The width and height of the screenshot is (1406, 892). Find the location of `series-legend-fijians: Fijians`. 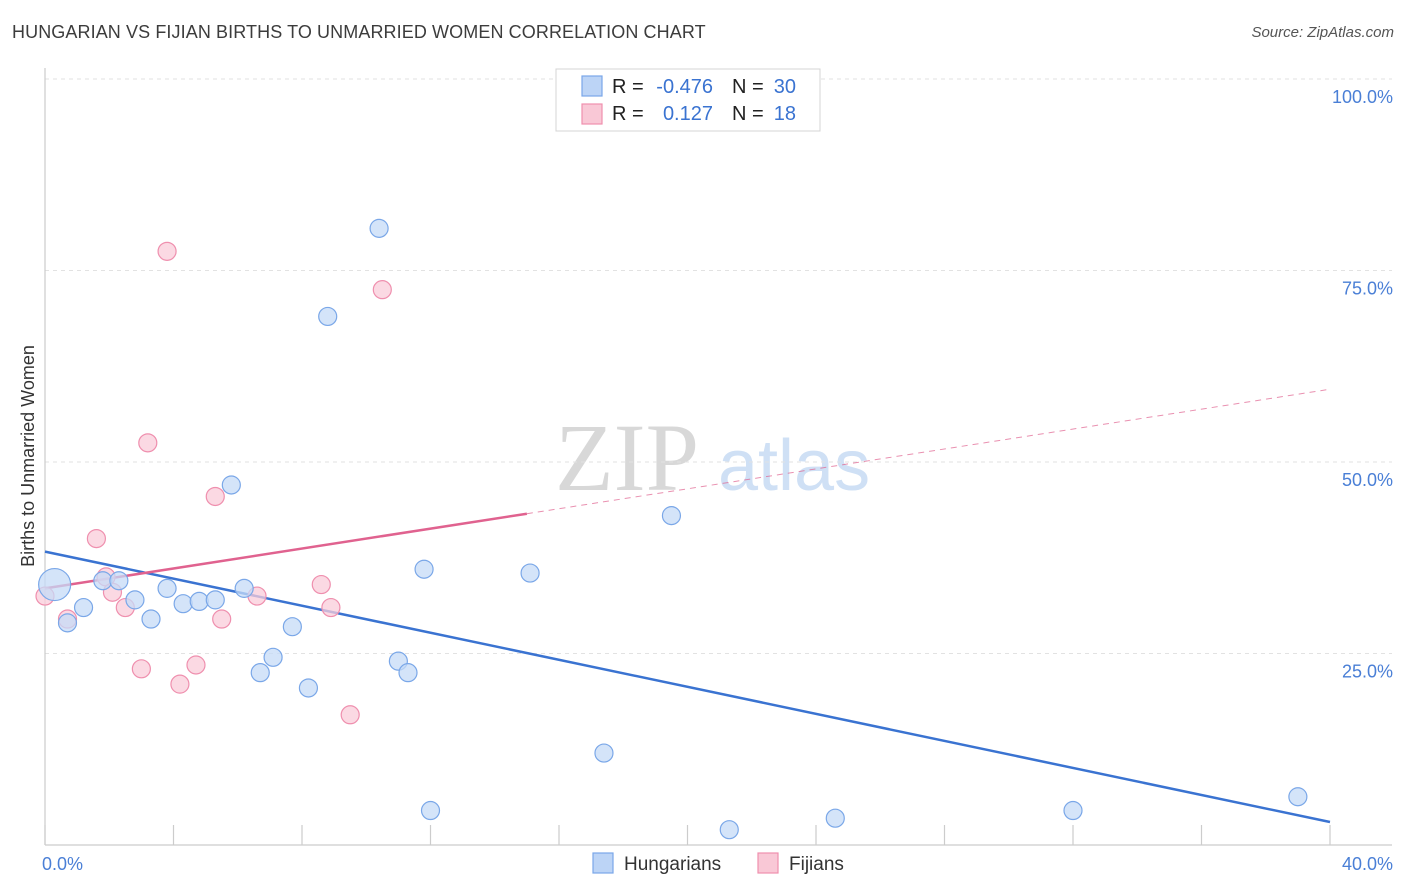

series-legend-fijians: Fijians is located at coordinates (816, 864).